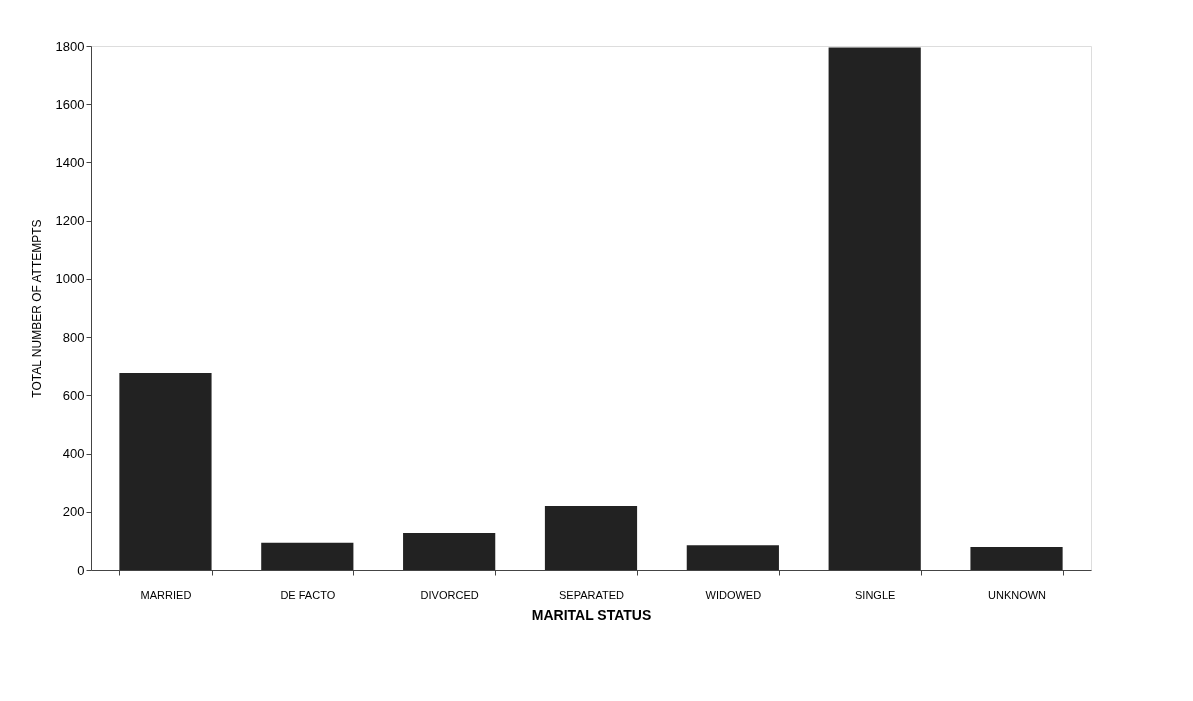 The width and height of the screenshot is (1193, 701). Describe the element at coordinates (81, 570) in the screenshot. I see `y-tick-label: 0` at that location.